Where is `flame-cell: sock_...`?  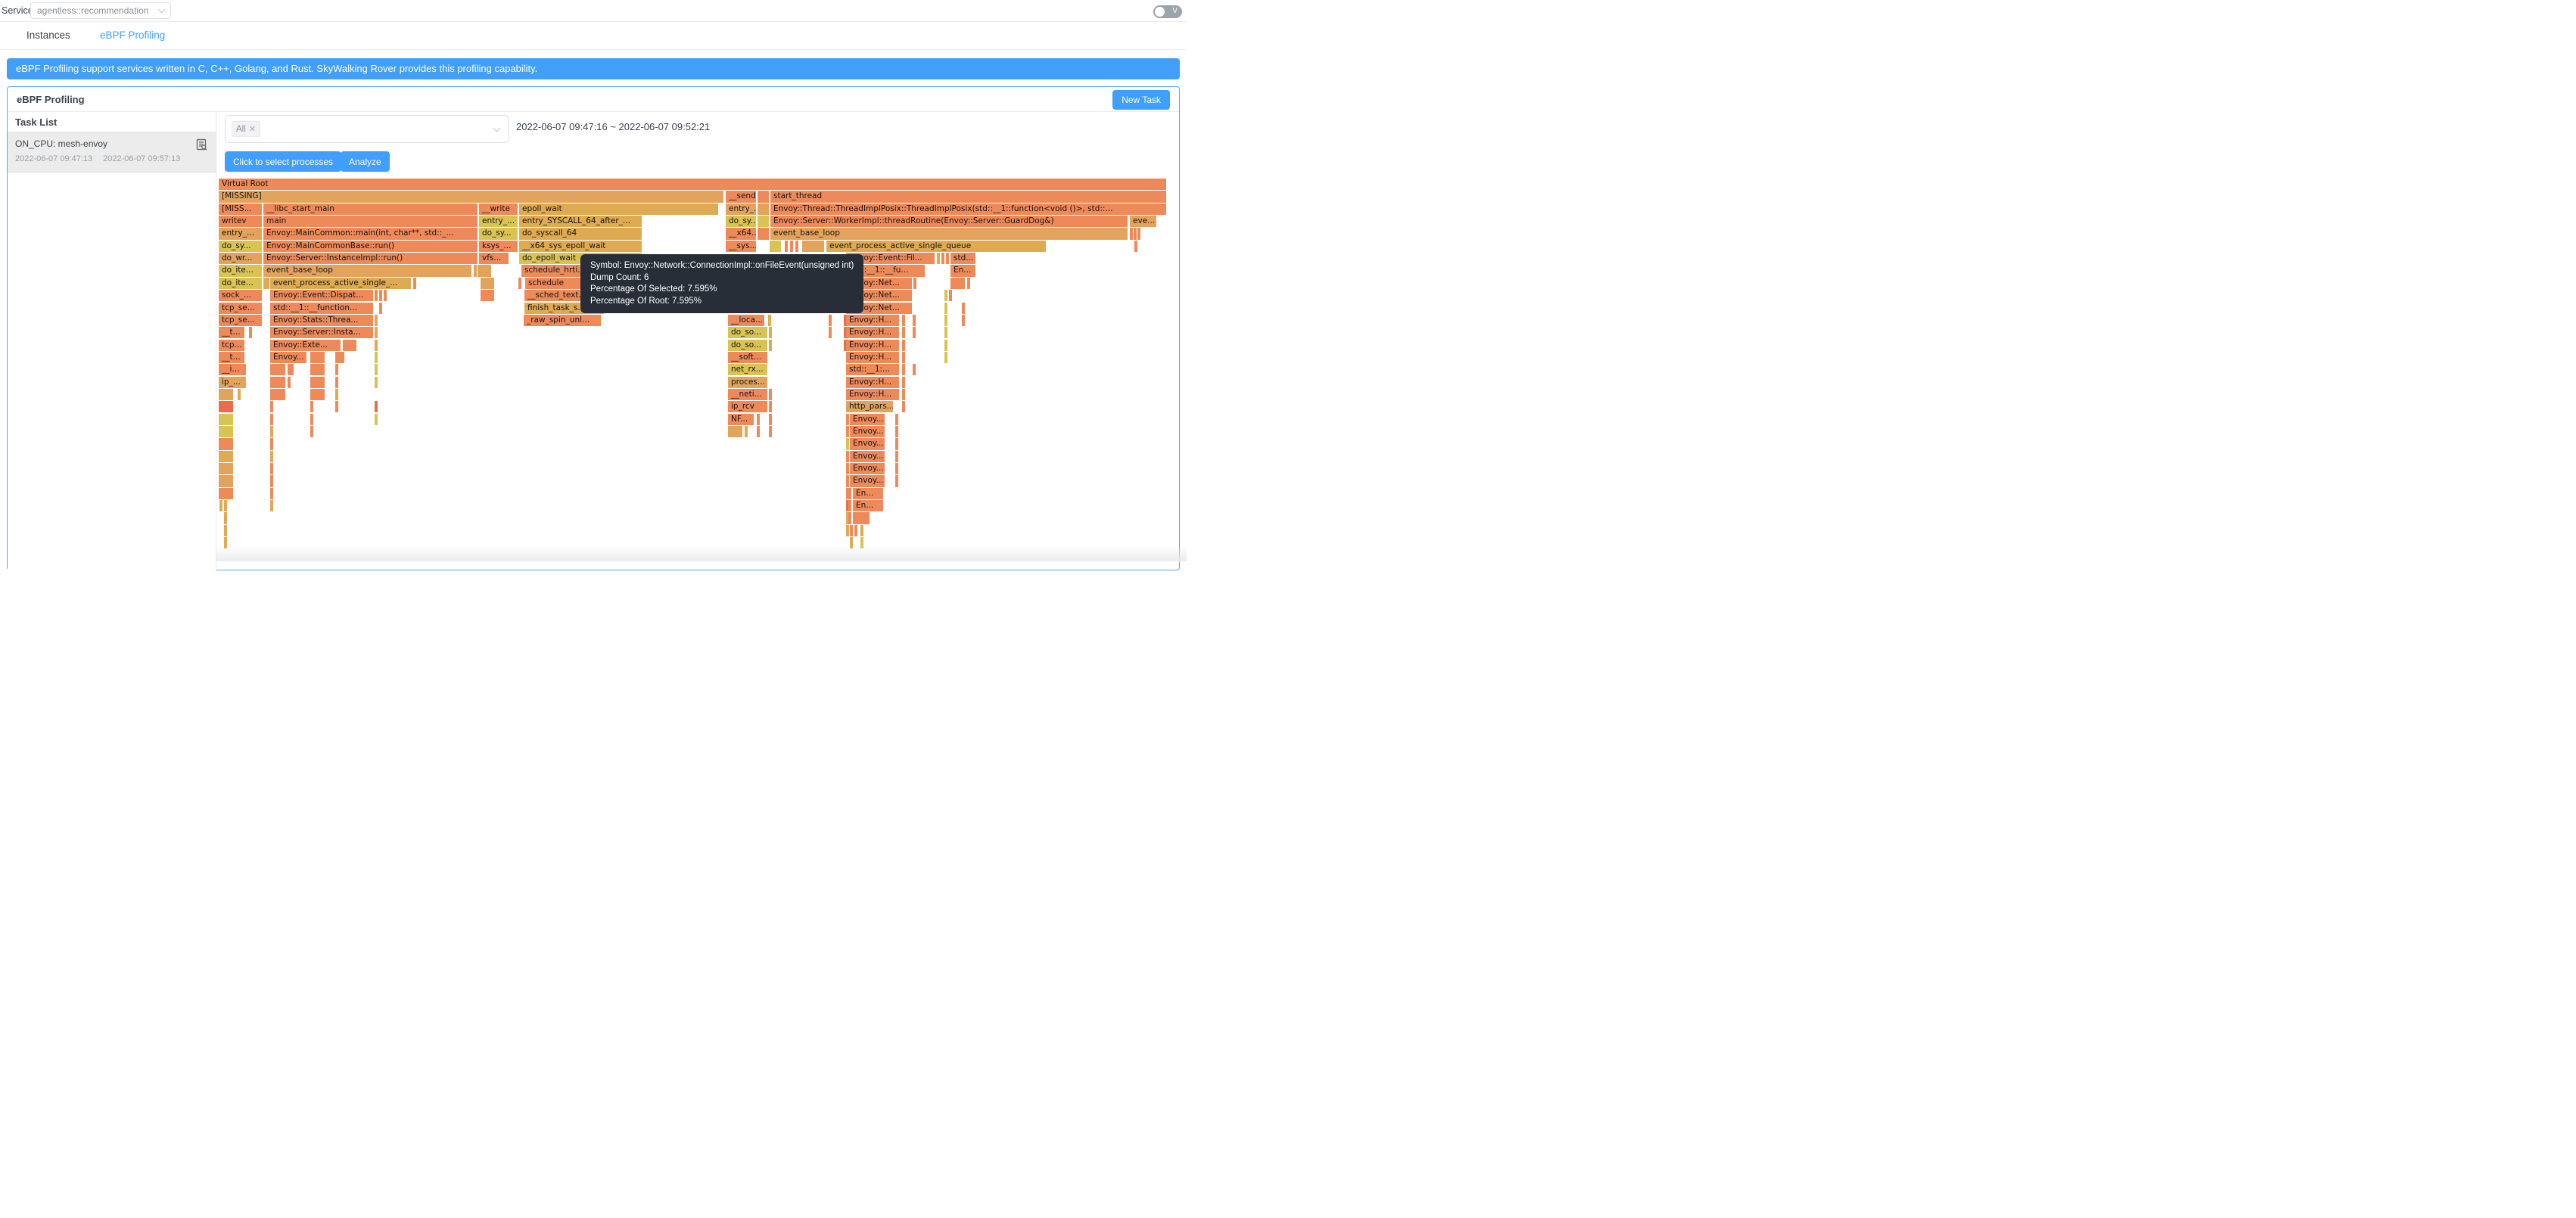
flame-cell: sock_... is located at coordinates (241, 296).